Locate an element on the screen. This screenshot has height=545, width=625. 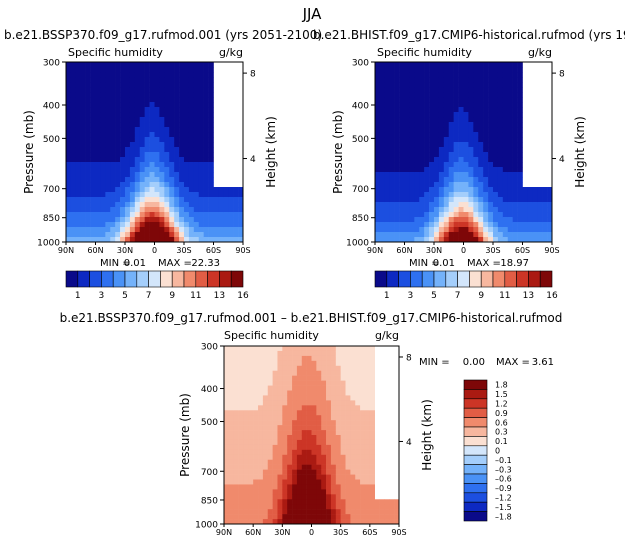
panel-0-min-label: MIN = is located at coordinates (115, 263).